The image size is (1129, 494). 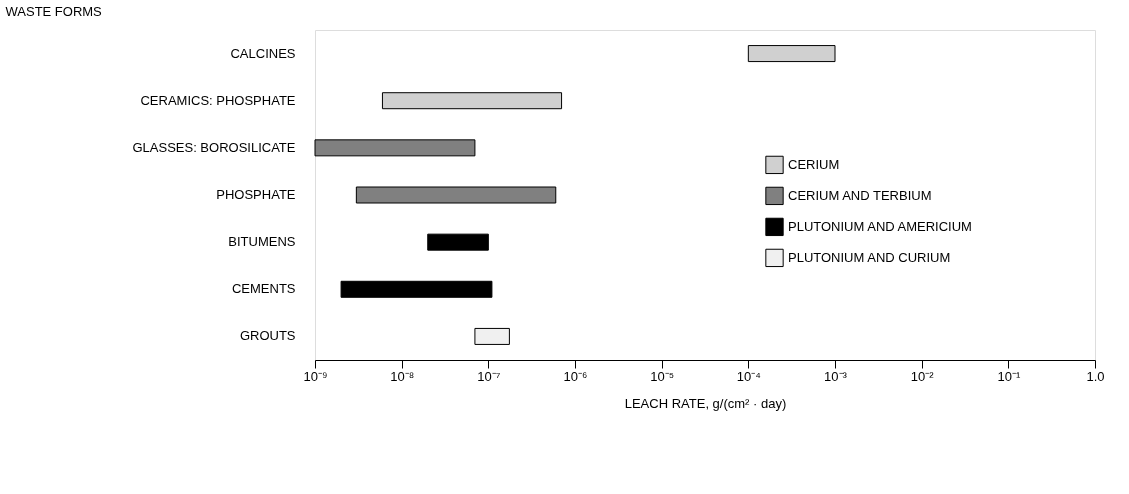 What do you see at coordinates (814, 164) in the screenshot?
I see `legend-label: CERIUM` at bounding box center [814, 164].